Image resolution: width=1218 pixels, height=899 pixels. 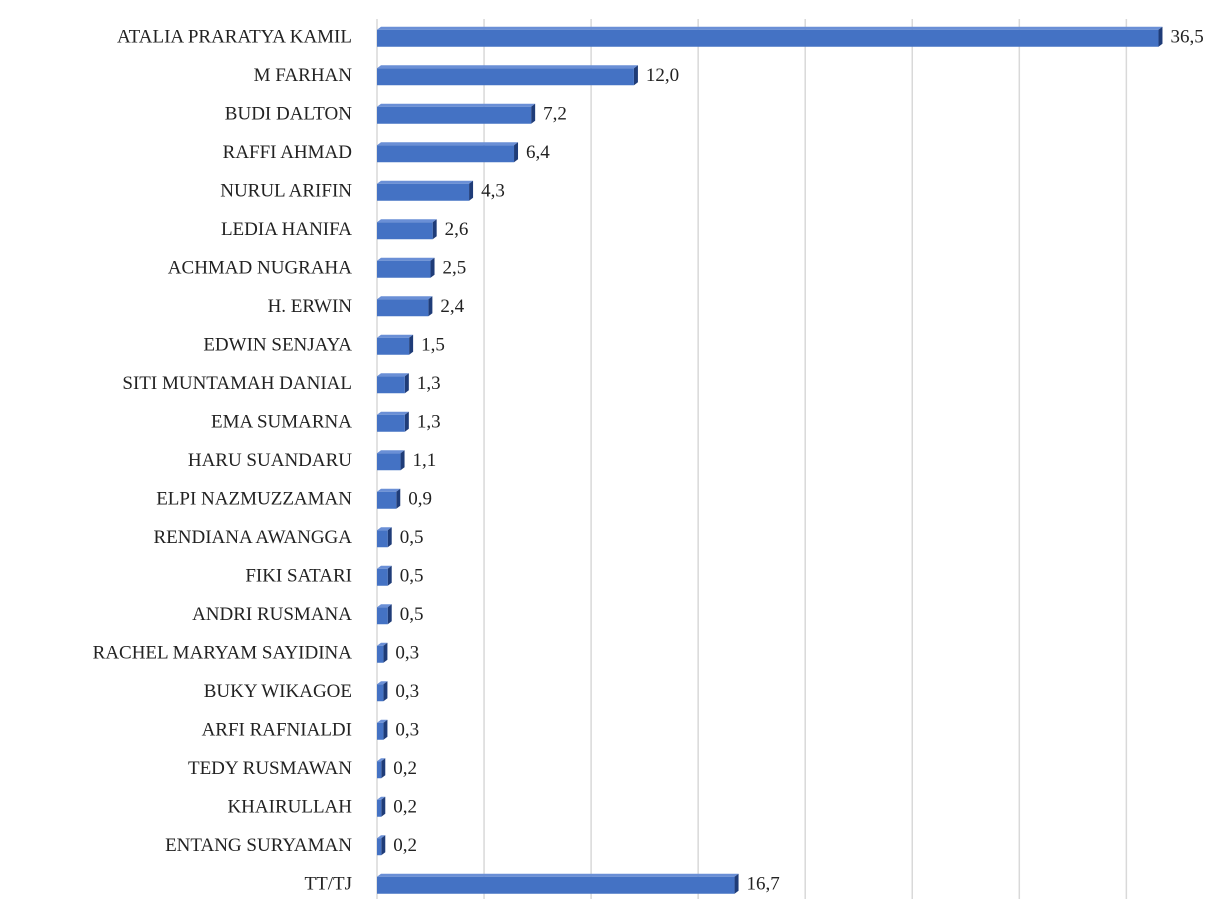 I want to click on data-label: 4,3, so click(x=493, y=191).